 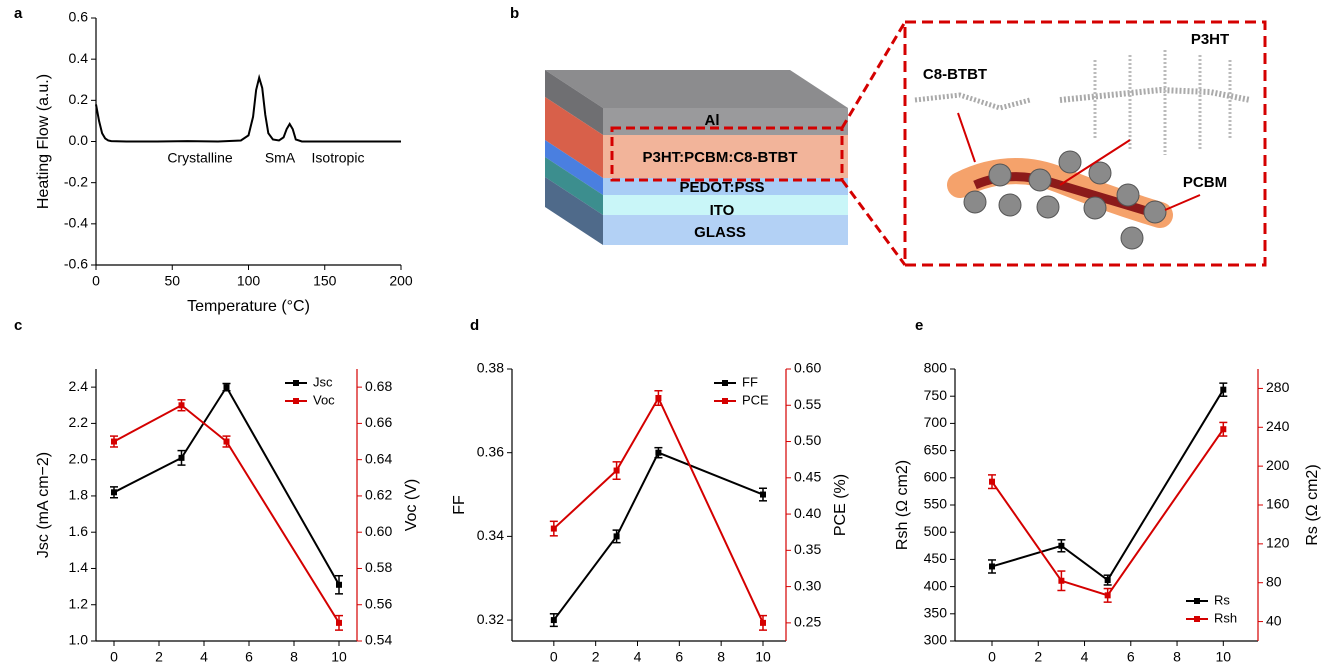 I want to click on side-ito, so click(x=574, y=186).